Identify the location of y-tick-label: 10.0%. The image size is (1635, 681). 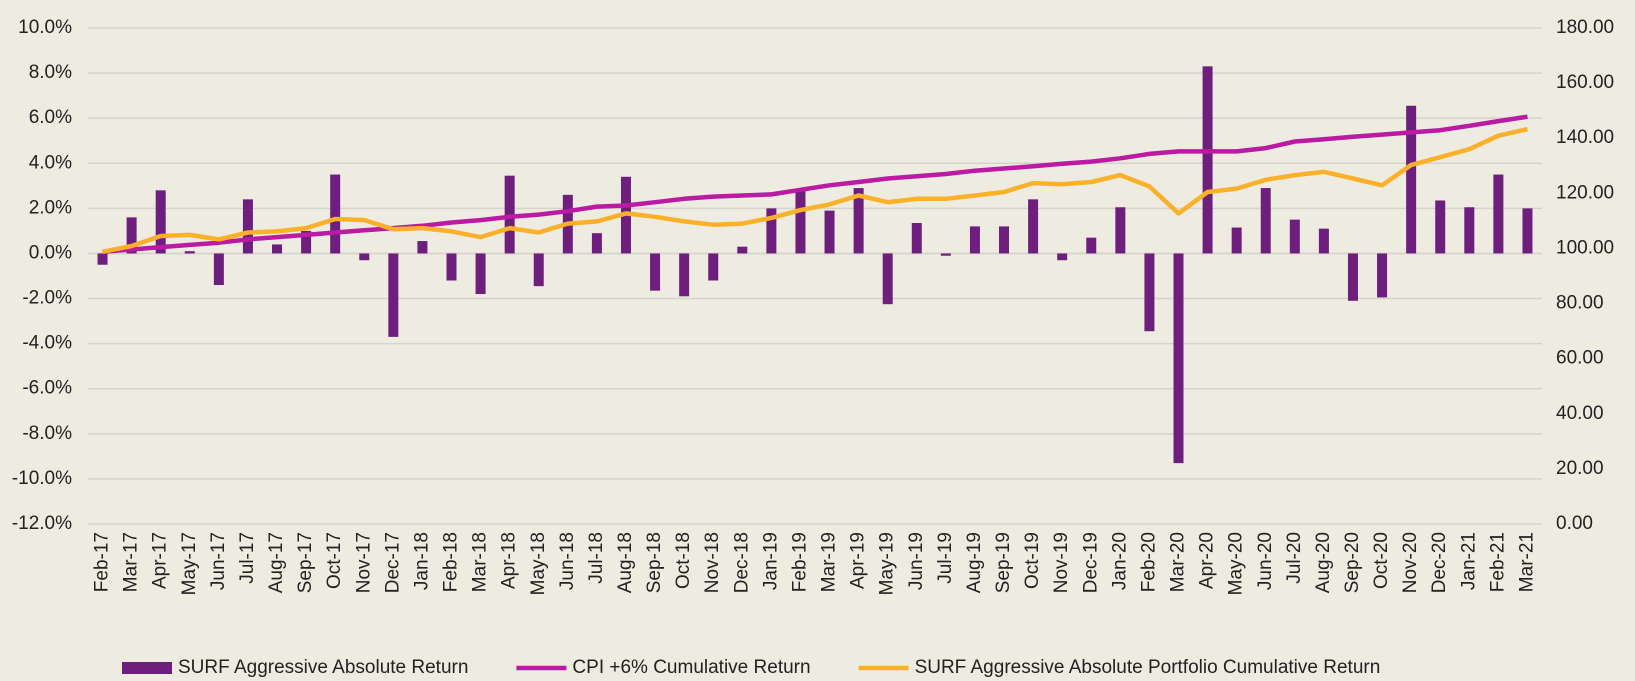
(45, 27).